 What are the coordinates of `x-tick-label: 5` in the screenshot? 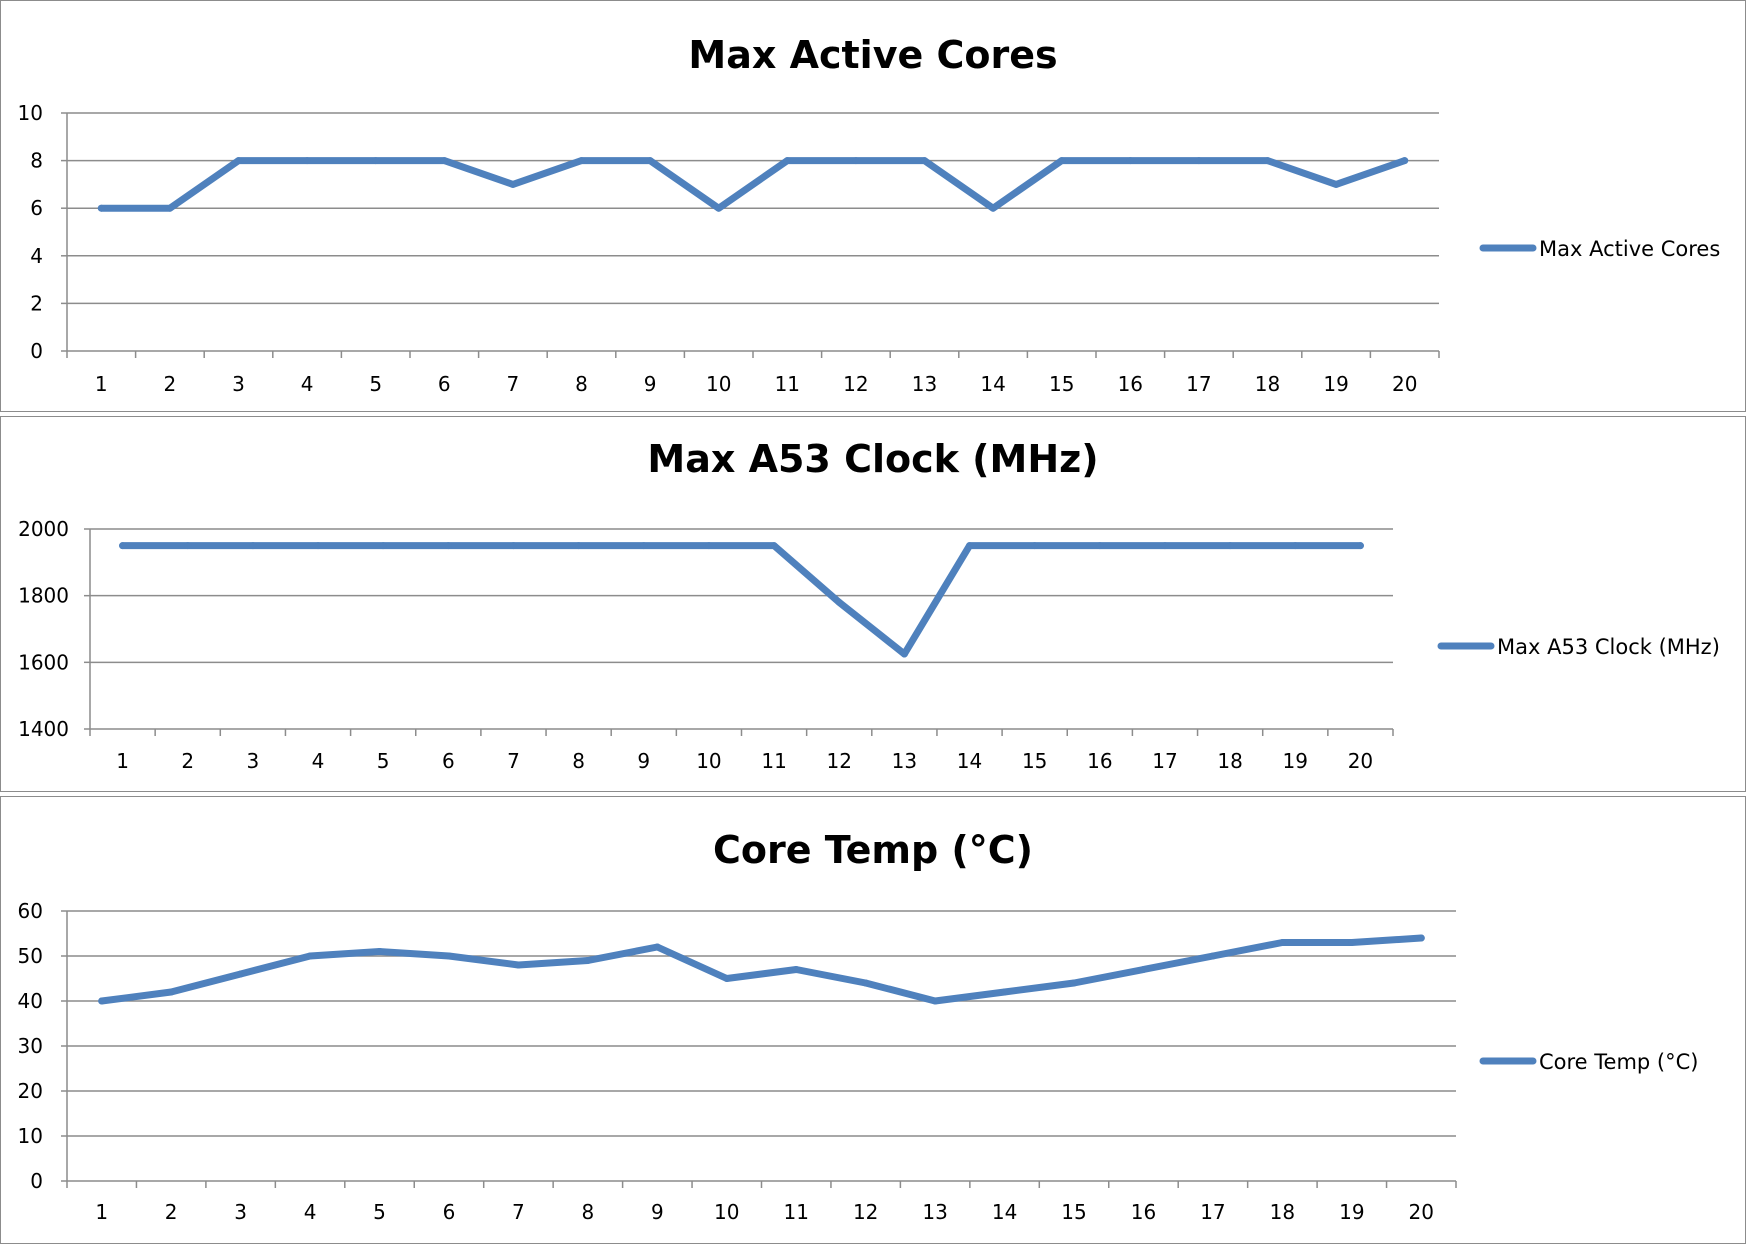 It's located at (375, 384).